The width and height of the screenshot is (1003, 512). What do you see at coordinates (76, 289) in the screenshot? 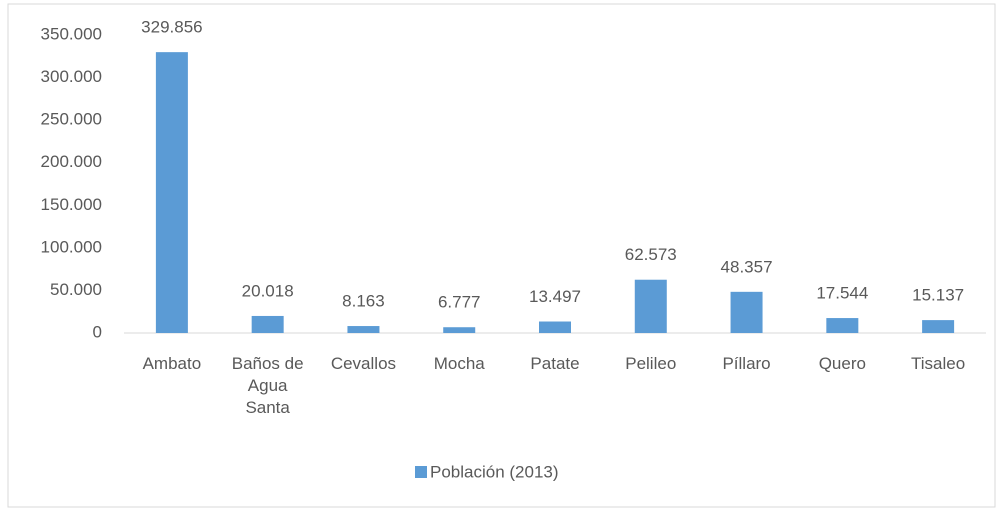
I see `y-tick-label: 50.000` at bounding box center [76, 289].